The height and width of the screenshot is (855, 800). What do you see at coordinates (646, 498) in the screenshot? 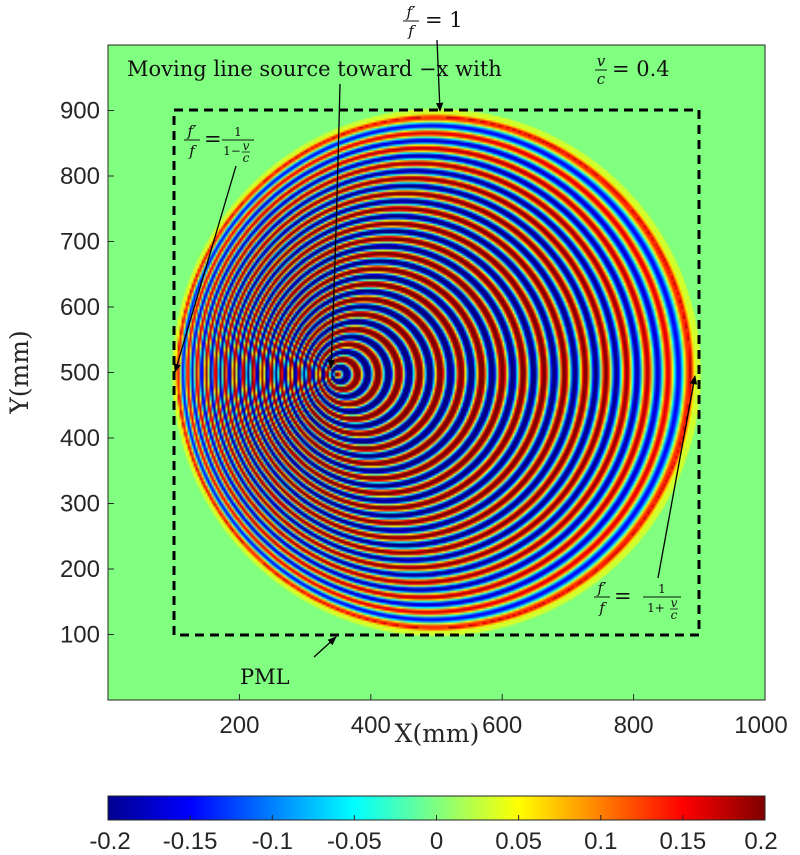
I see `right-annotation: f′ f = 1 1+ v c` at bounding box center [646, 498].